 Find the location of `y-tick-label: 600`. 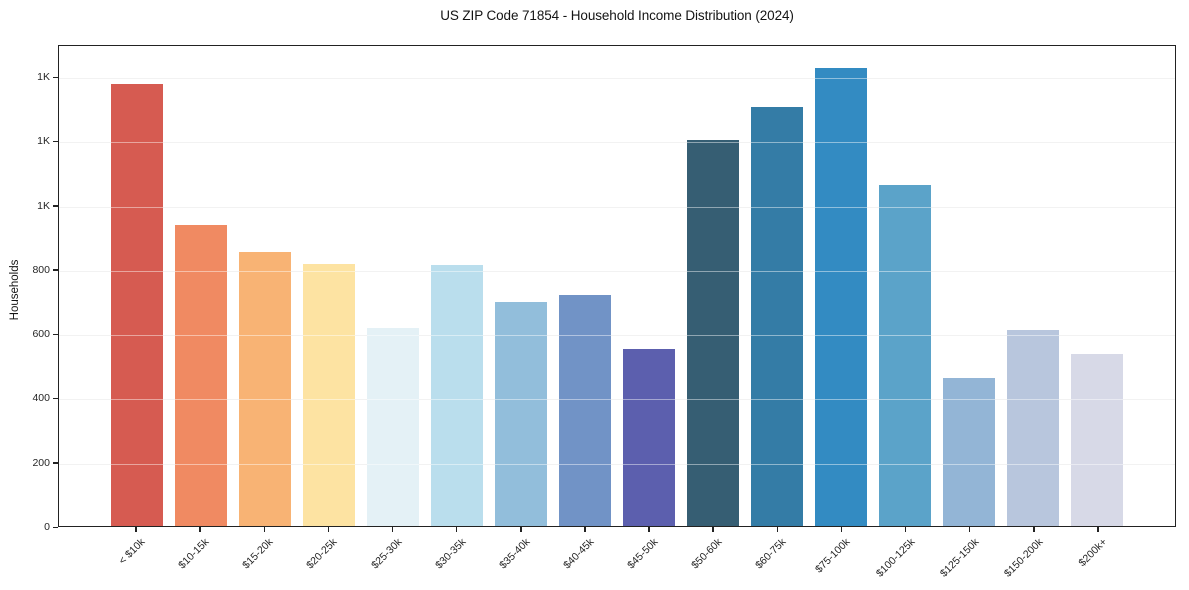

y-tick-label: 600 is located at coordinates (41, 334).